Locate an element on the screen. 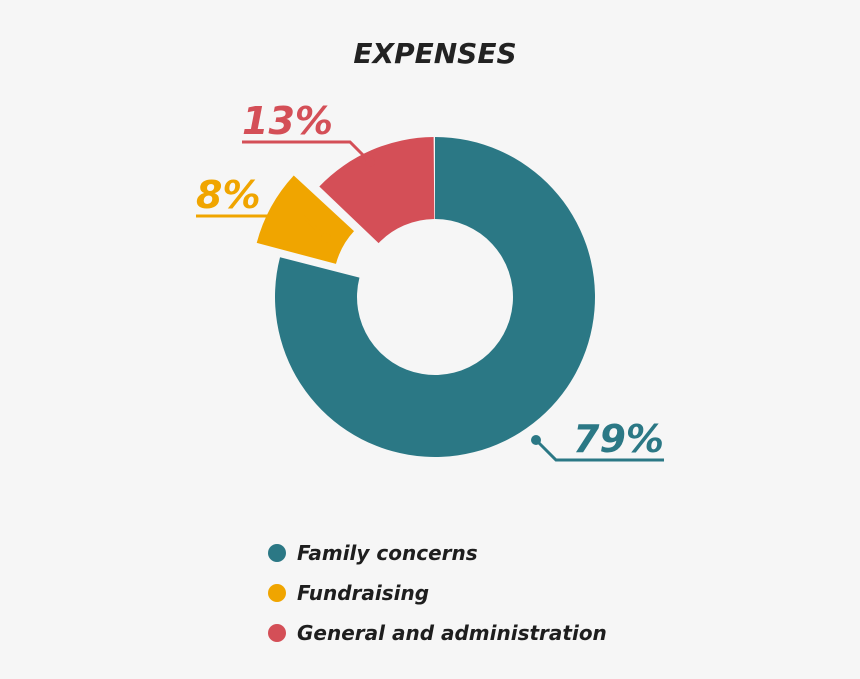  leader-dot-general-and-administration is located at coordinates (370, 162).